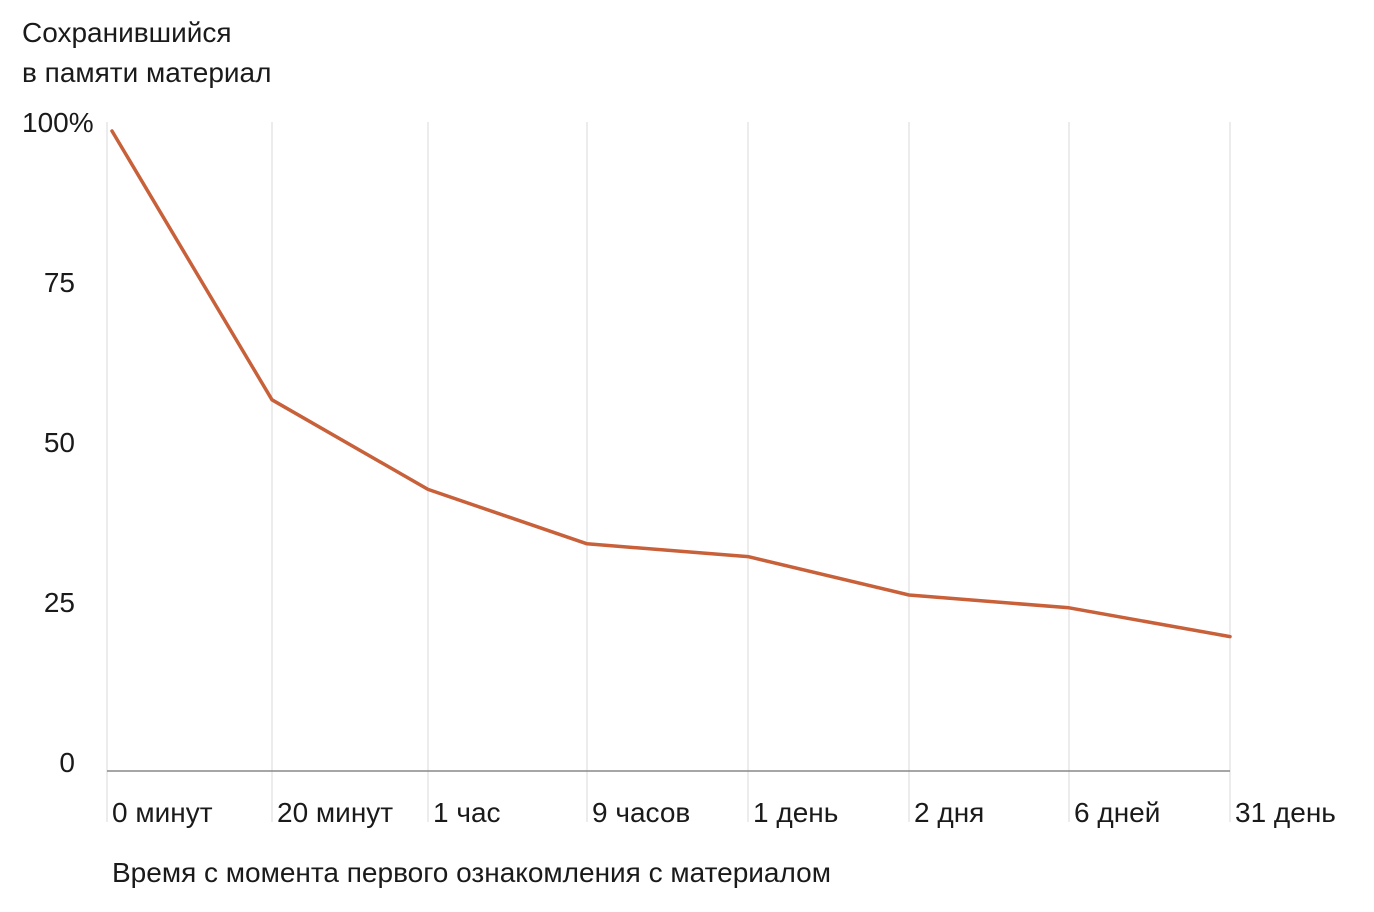 This screenshot has height=912, width=1374. I want to click on x-tick-label: 0 минут, so click(162, 812).